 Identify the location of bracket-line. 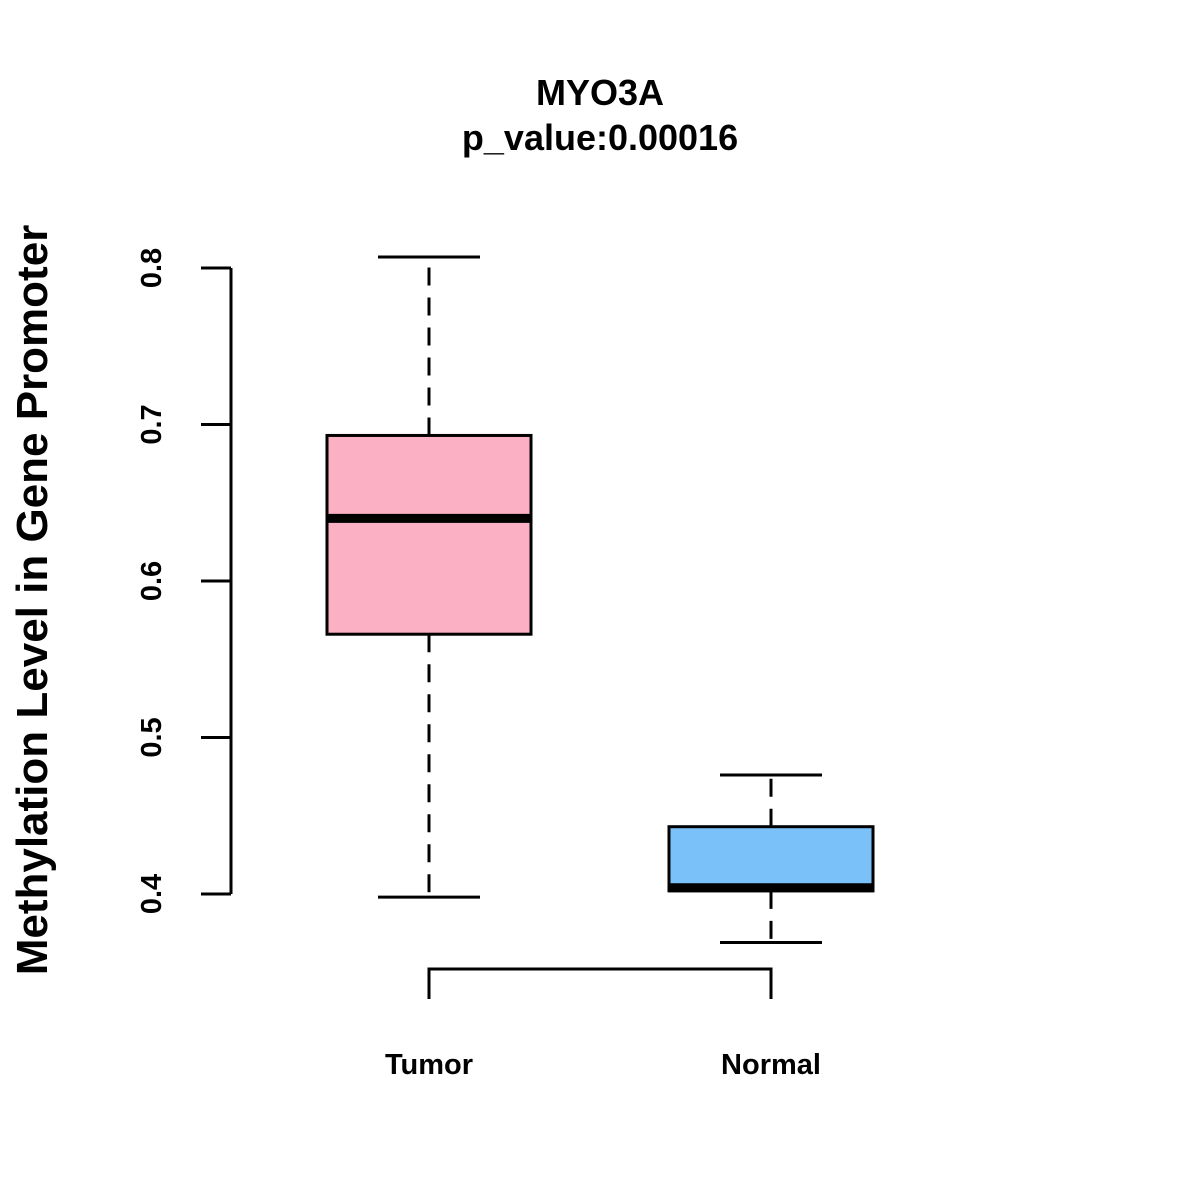
(600, 983).